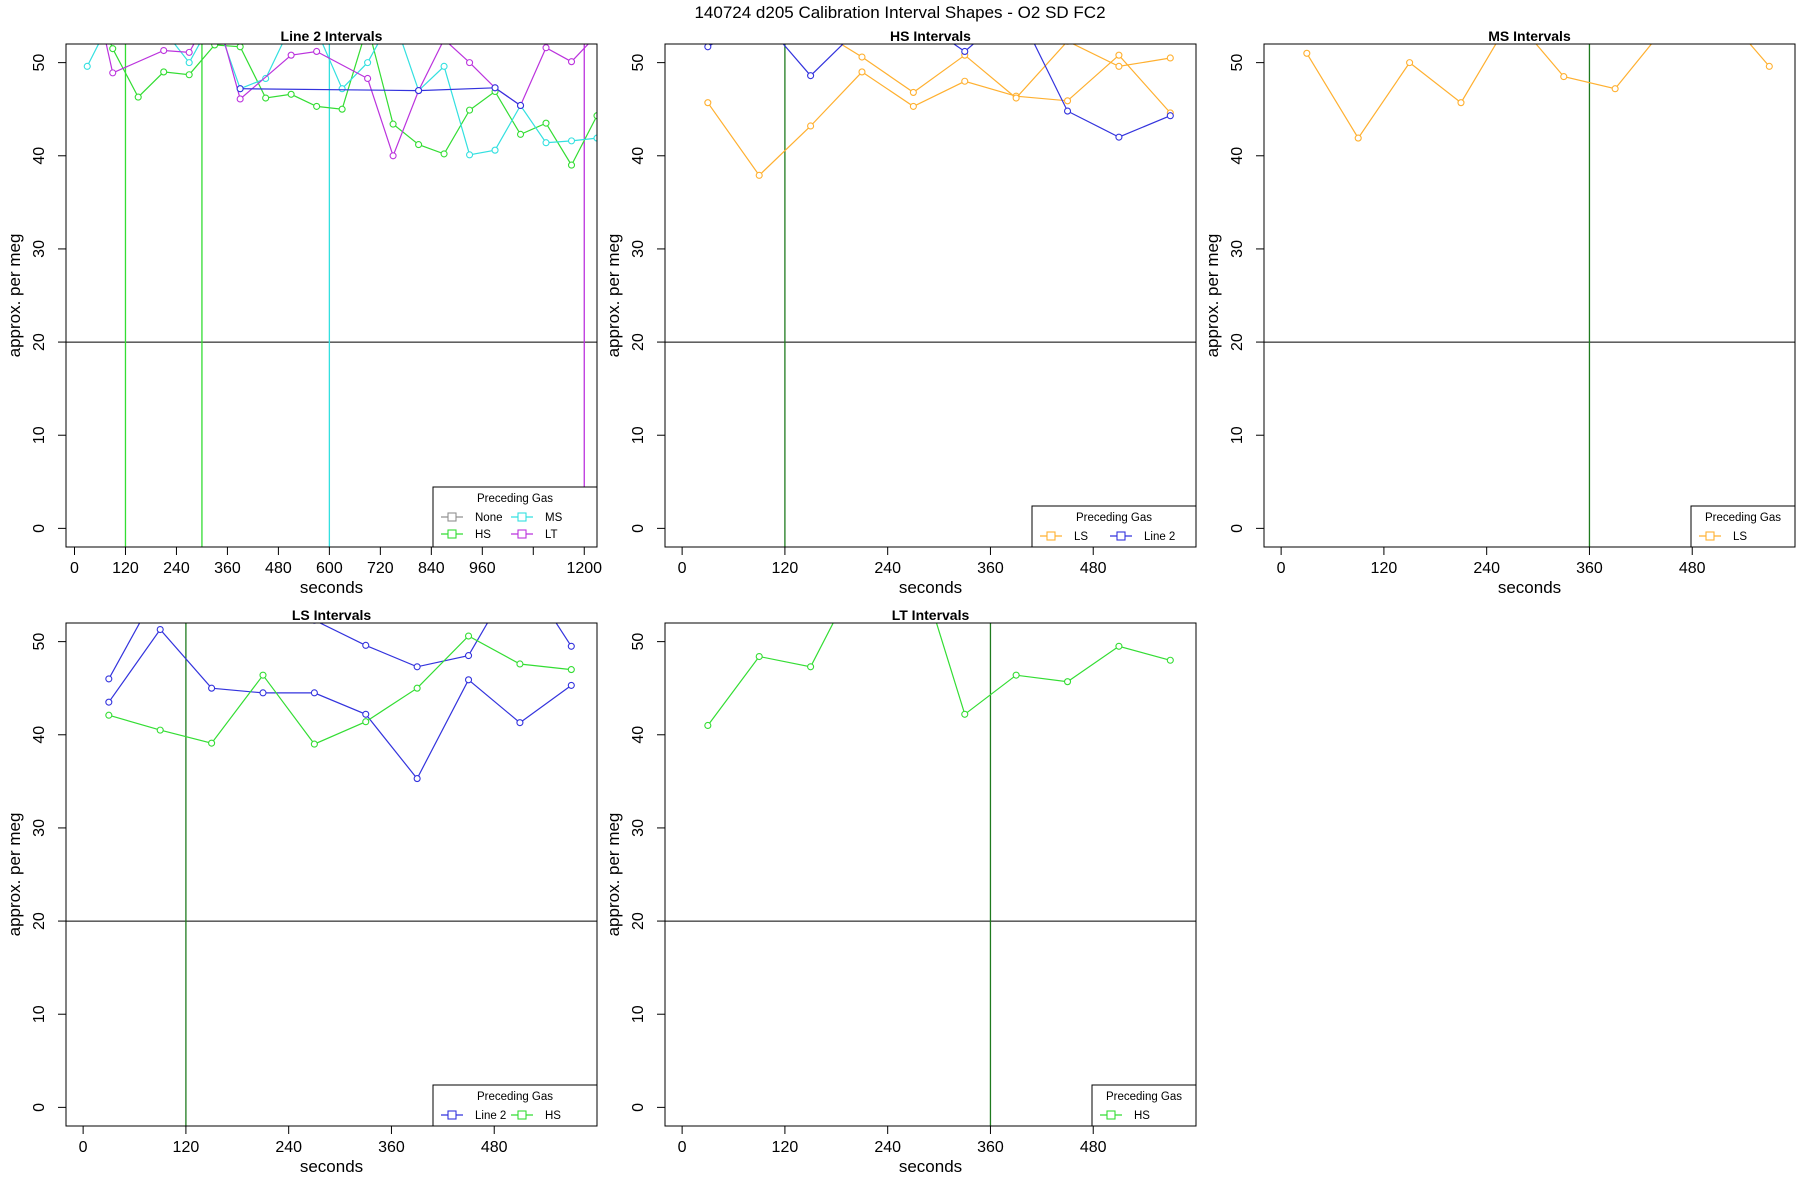 The height and width of the screenshot is (1200, 1800). What do you see at coordinates (554, 518) in the screenshot?
I see `legend-entry-label: MS` at bounding box center [554, 518].